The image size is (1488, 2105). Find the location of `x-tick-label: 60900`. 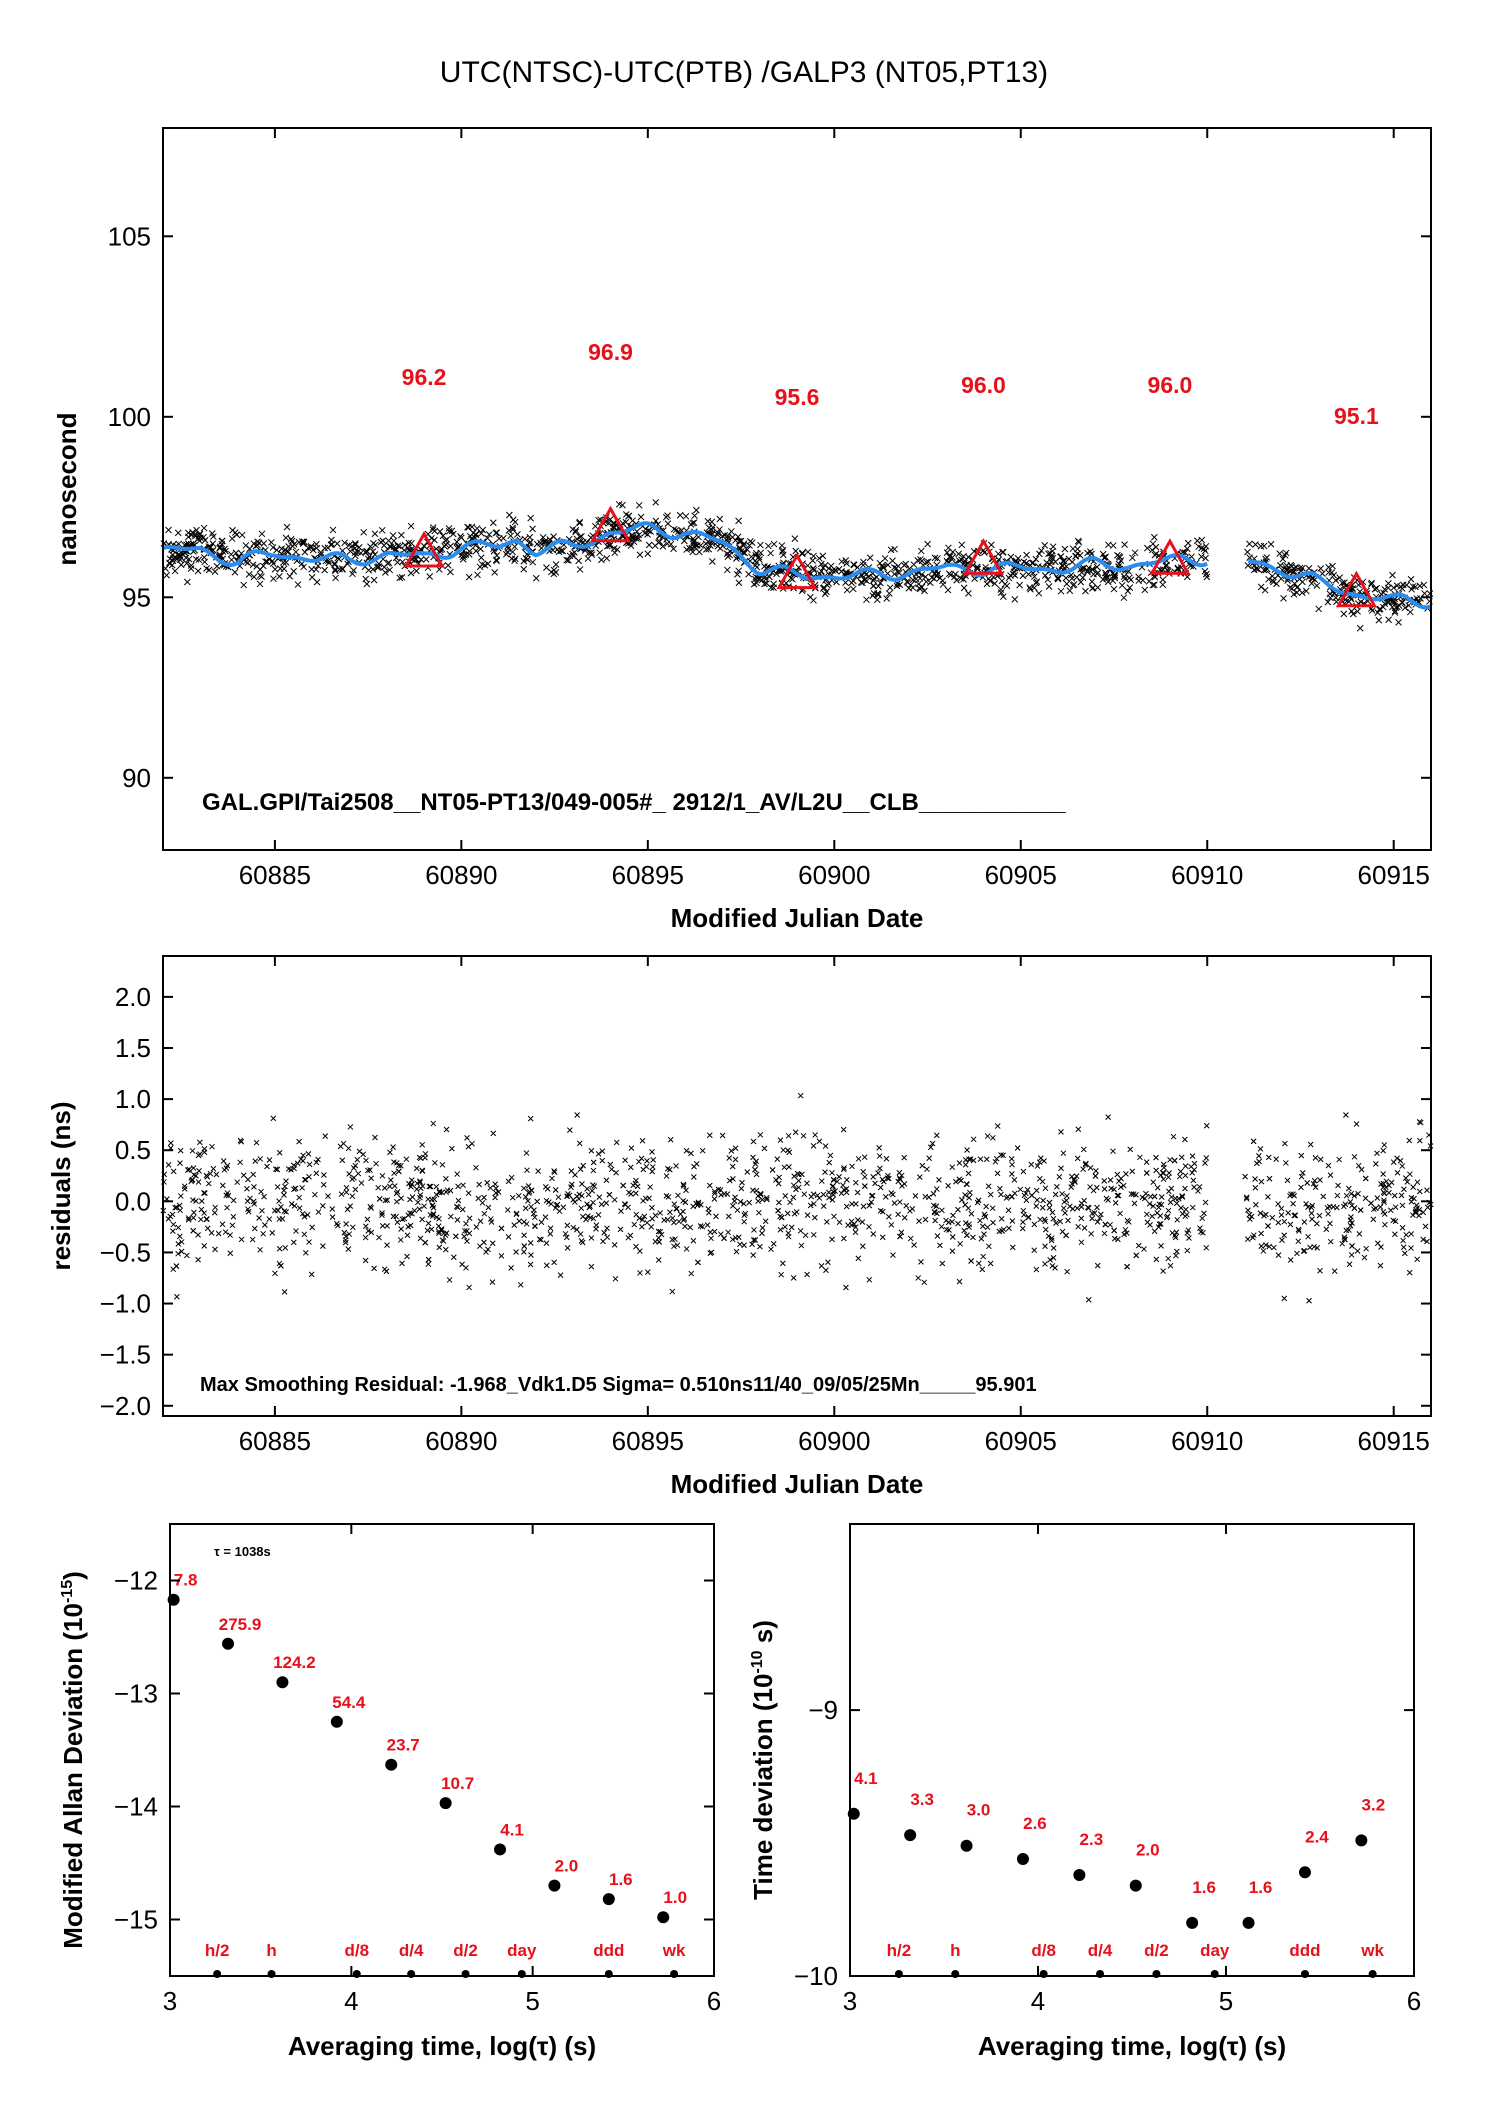

x-tick-label: 60900 is located at coordinates (834, 1441).